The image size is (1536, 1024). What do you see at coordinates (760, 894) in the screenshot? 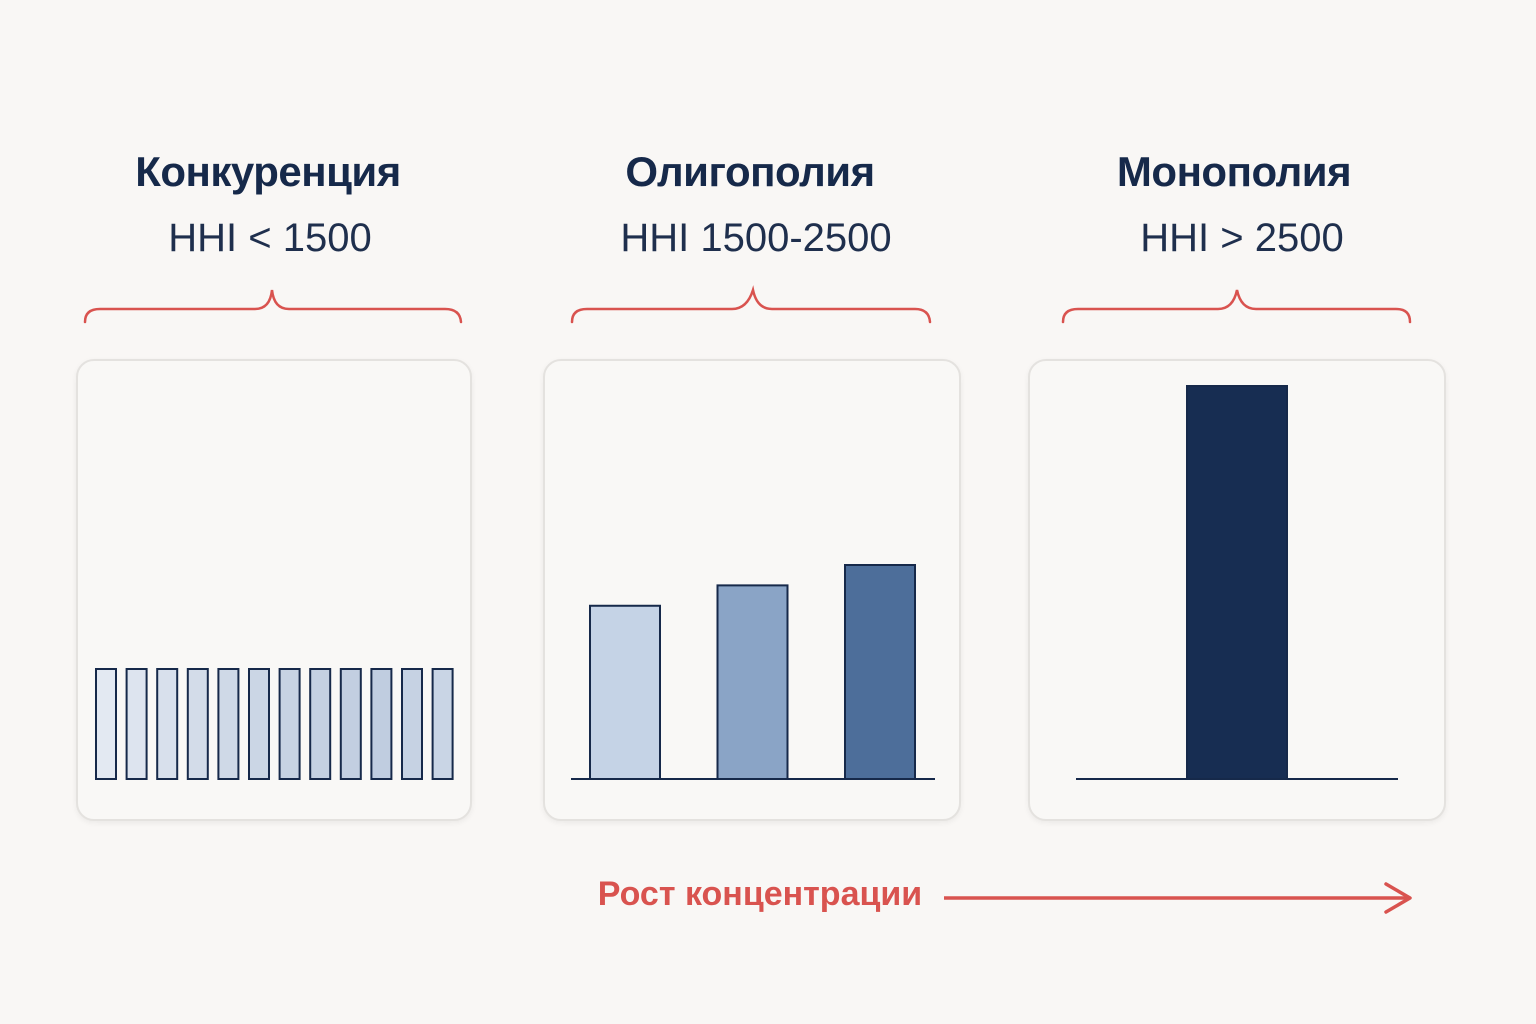
I see `concentration-label: Рост концентрации` at bounding box center [760, 894].